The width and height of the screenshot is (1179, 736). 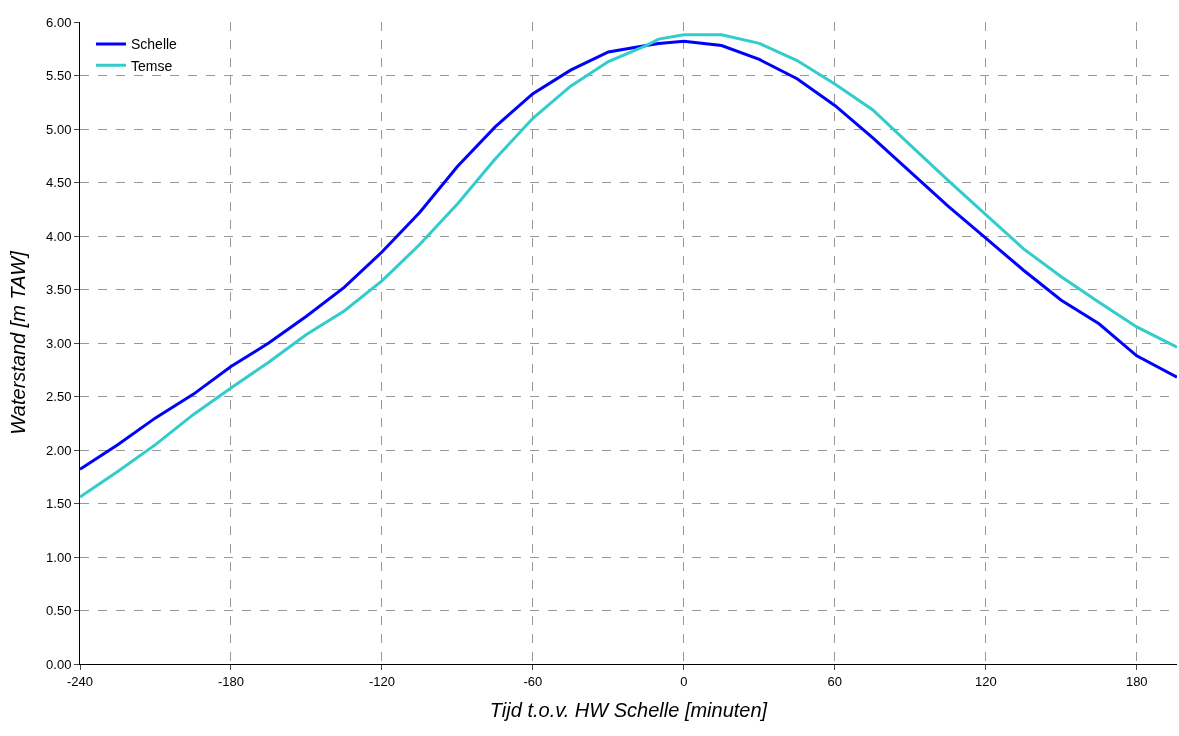 What do you see at coordinates (59, 76) in the screenshot?
I see `y-tick-label: 5.50` at bounding box center [59, 76].